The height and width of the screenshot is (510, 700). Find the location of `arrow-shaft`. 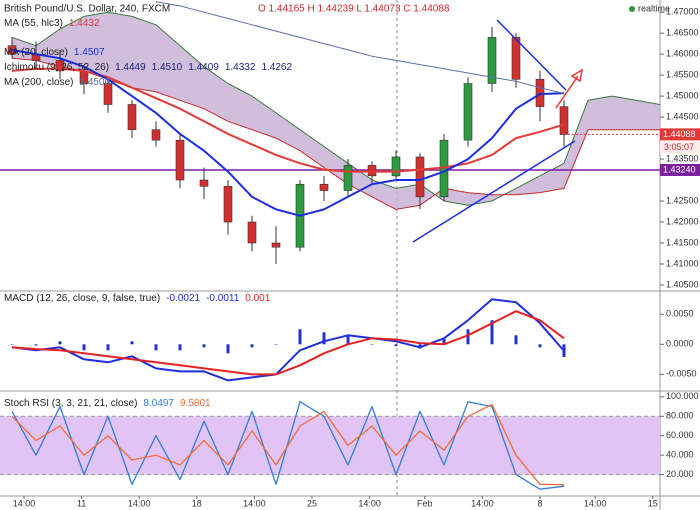

arrow-shaft is located at coordinates (567, 92).